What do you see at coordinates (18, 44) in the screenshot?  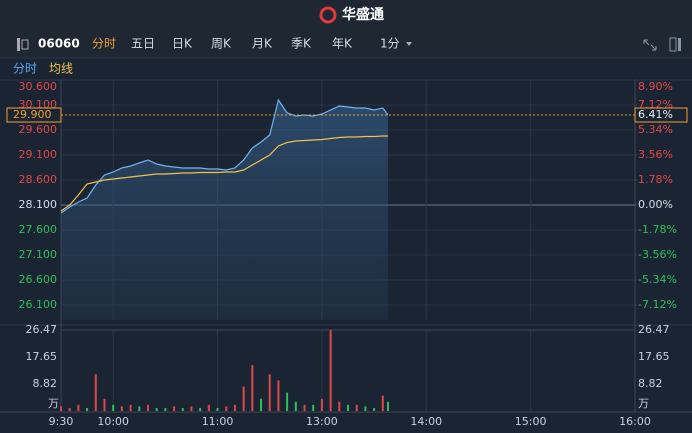 I see `toggle-icon` at bounding box center [18, 44].